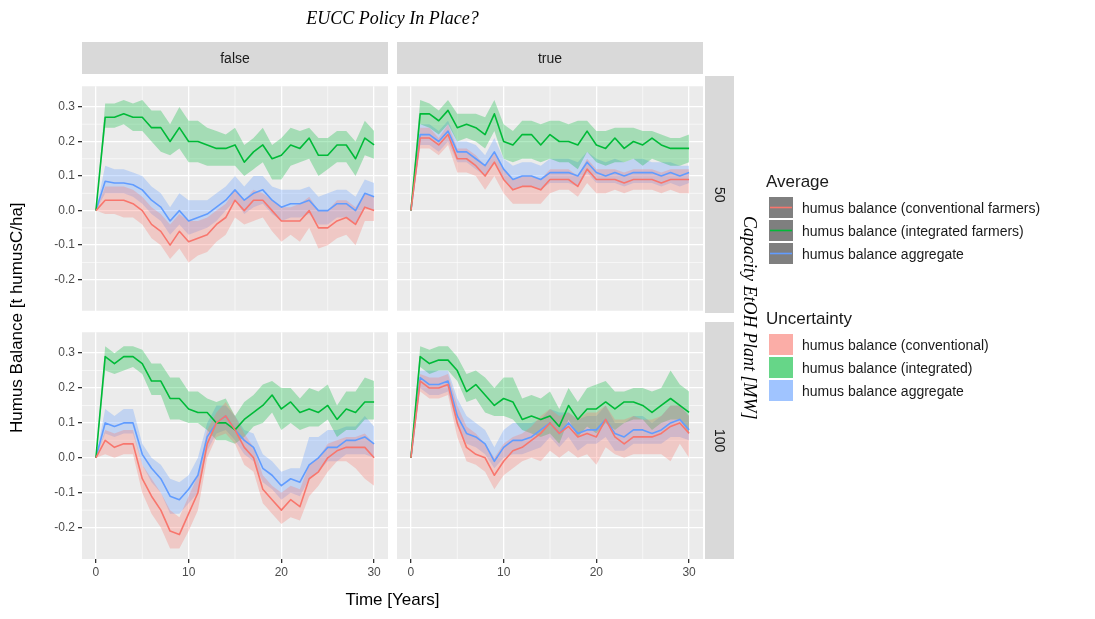 The image size is (1095, 619). What do you see at coordinates (235, 58) in the screenshot?
I see `chart-subtitle: false` at bounding box center [235, 58].